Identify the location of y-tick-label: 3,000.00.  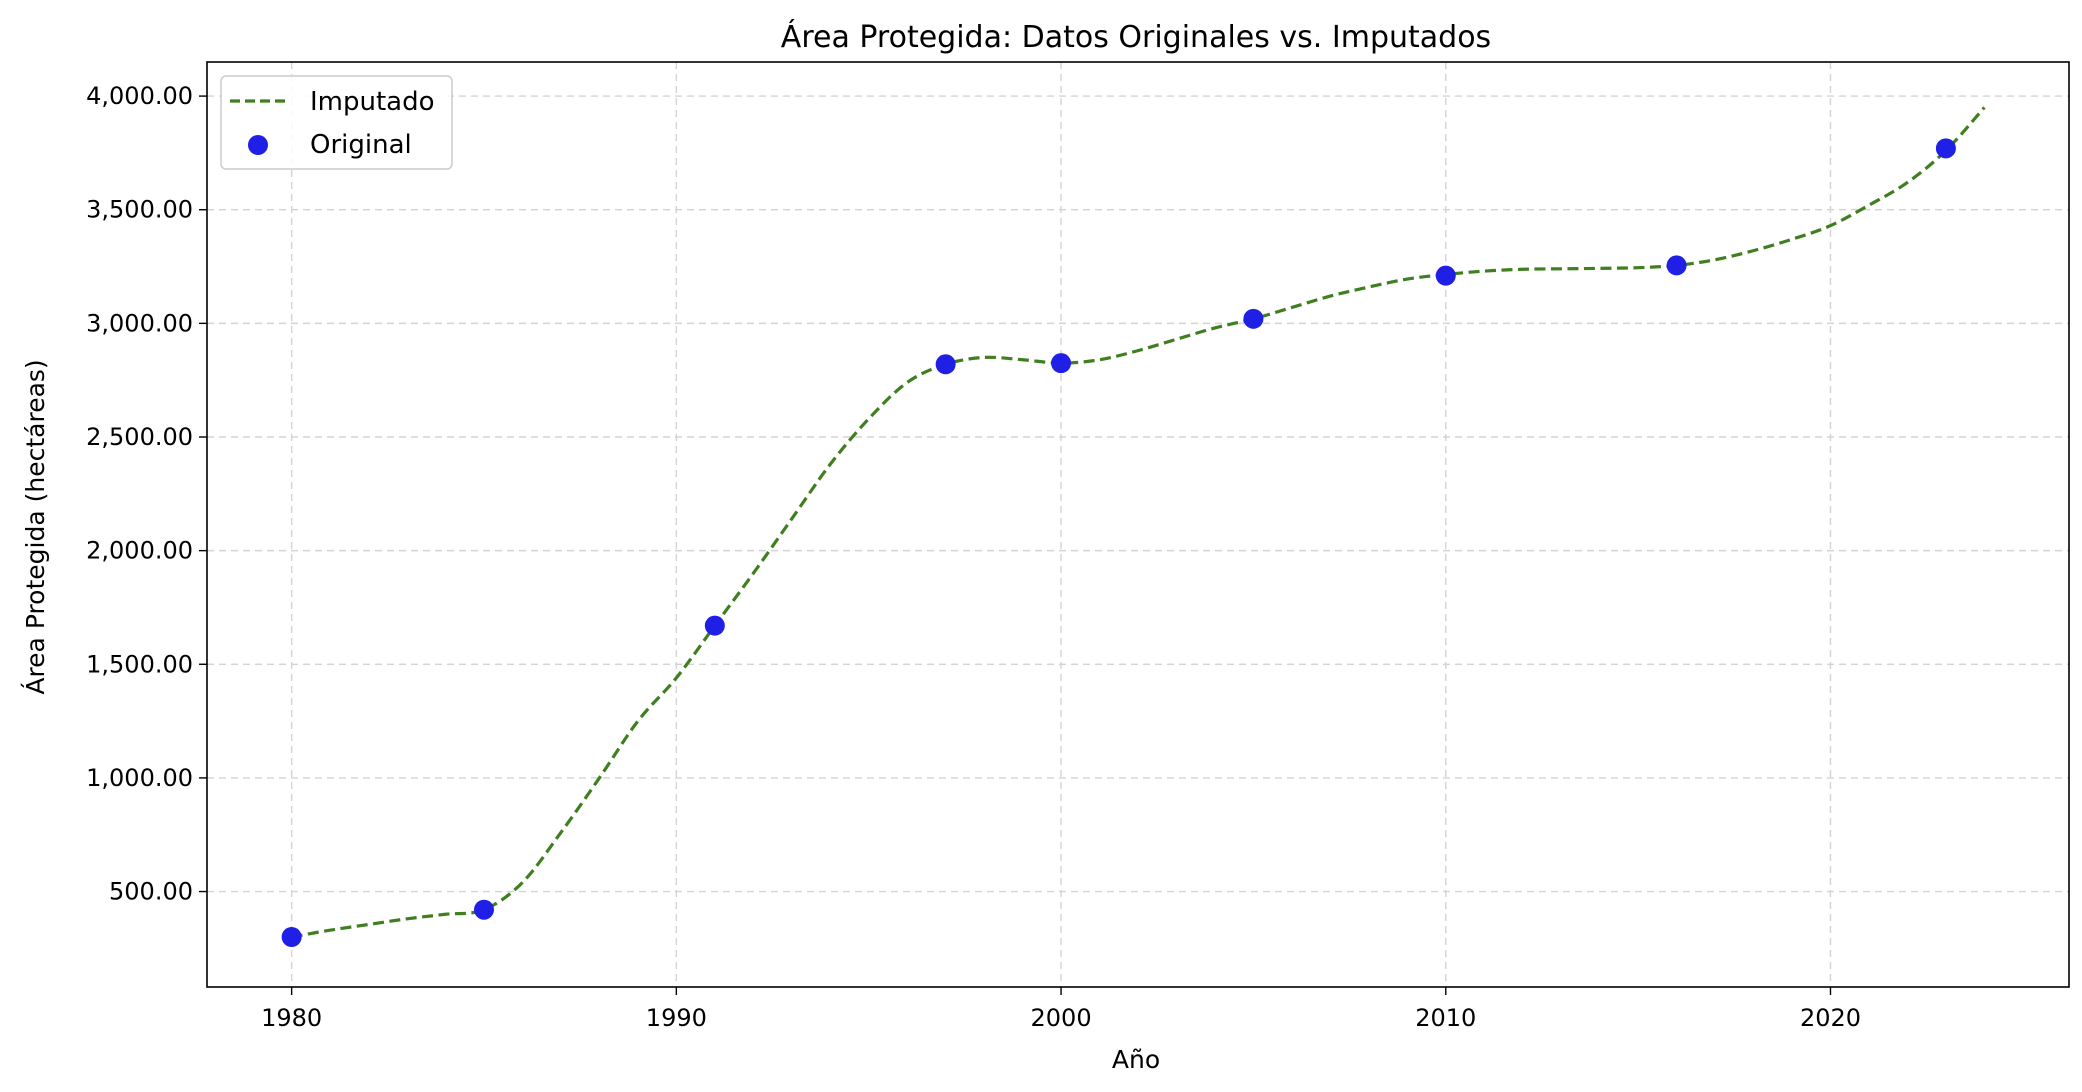
(139, 323).